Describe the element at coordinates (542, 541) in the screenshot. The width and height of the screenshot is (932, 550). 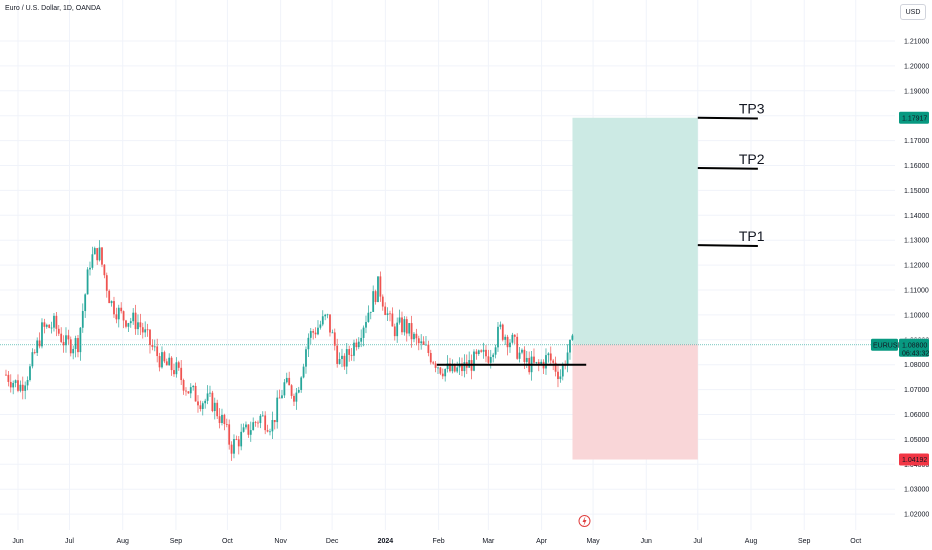
I see `x-tick-label: Apr` at that location.